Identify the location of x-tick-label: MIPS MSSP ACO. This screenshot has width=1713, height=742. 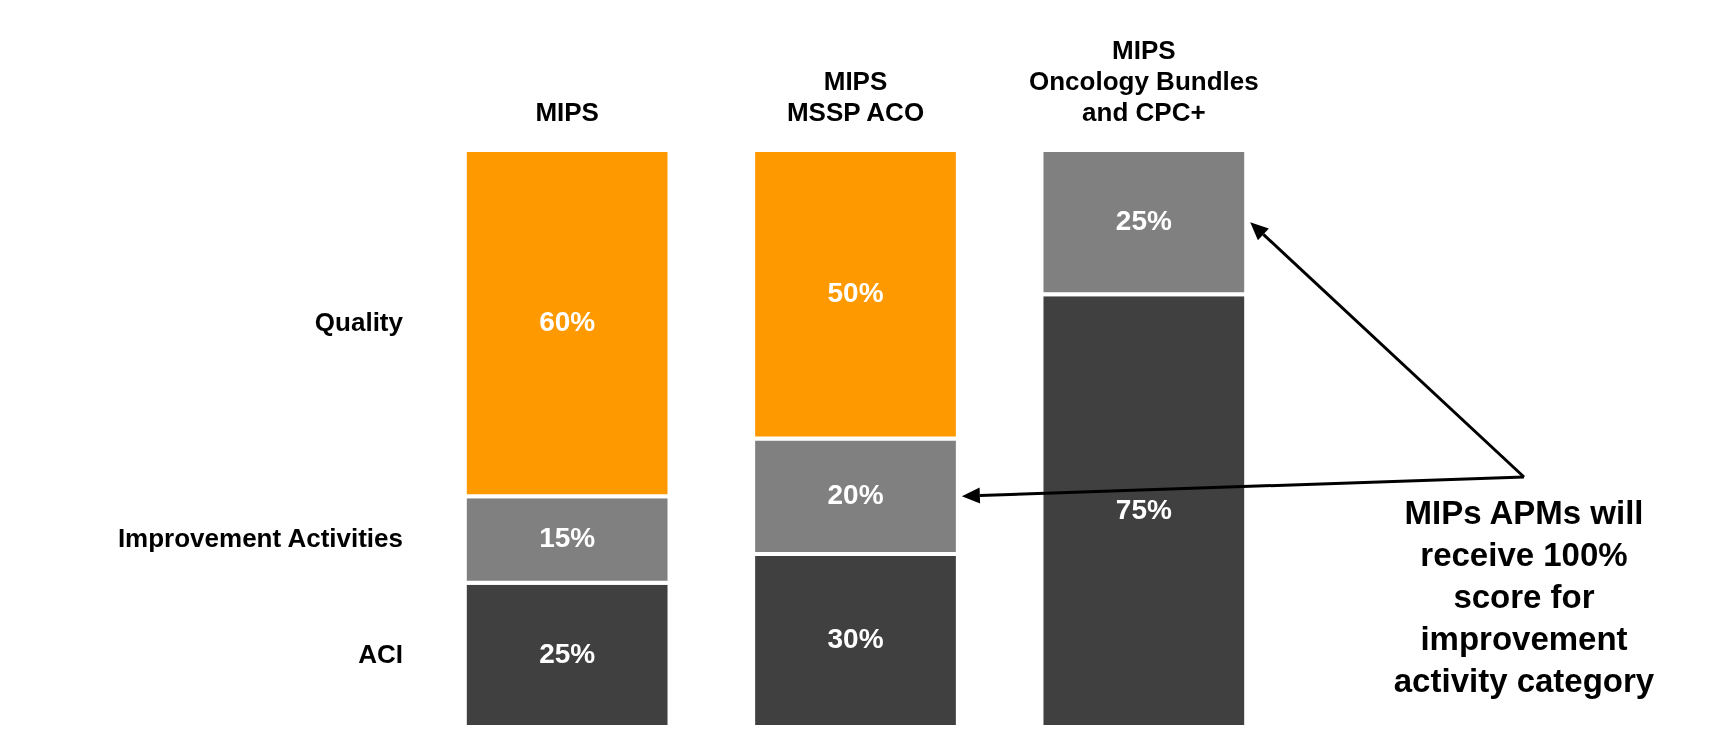
(855, 96).